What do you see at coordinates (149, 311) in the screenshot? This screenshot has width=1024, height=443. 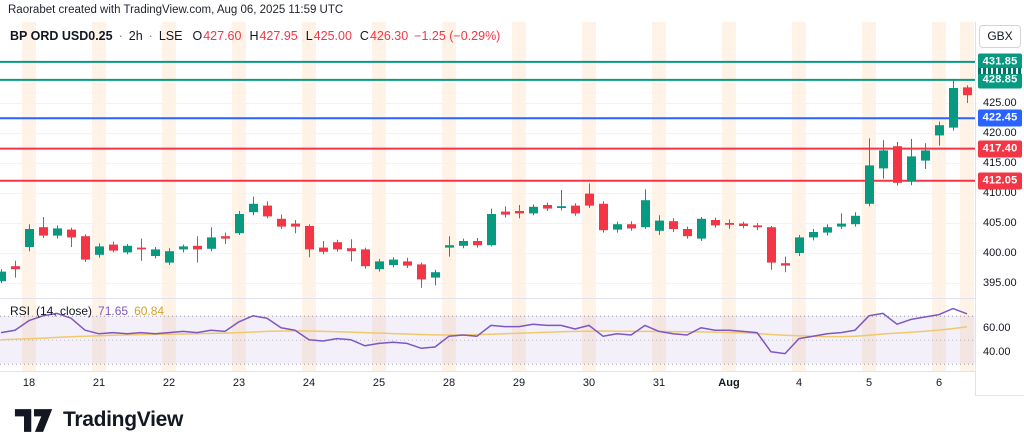 I see `rsi-ma-value: 60.84` at bounding box center [149, 311].